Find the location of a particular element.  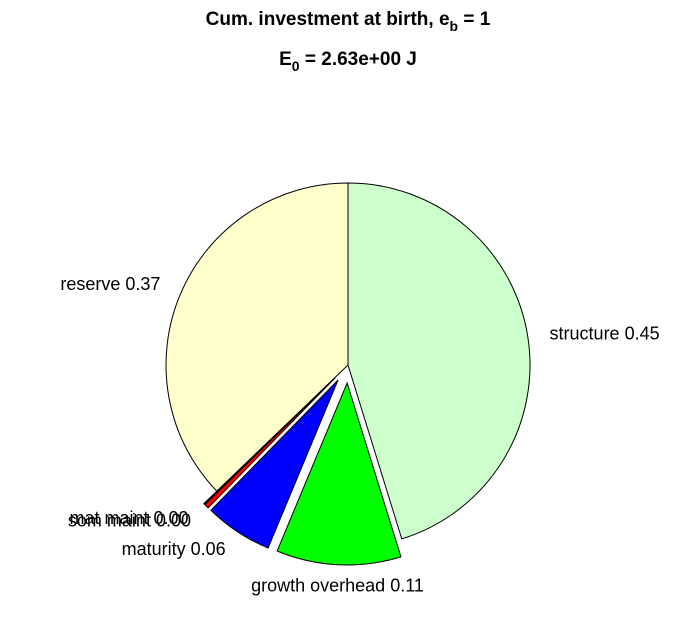

slice-label: mat maint 0.00 is located at coordinates (128, 518).